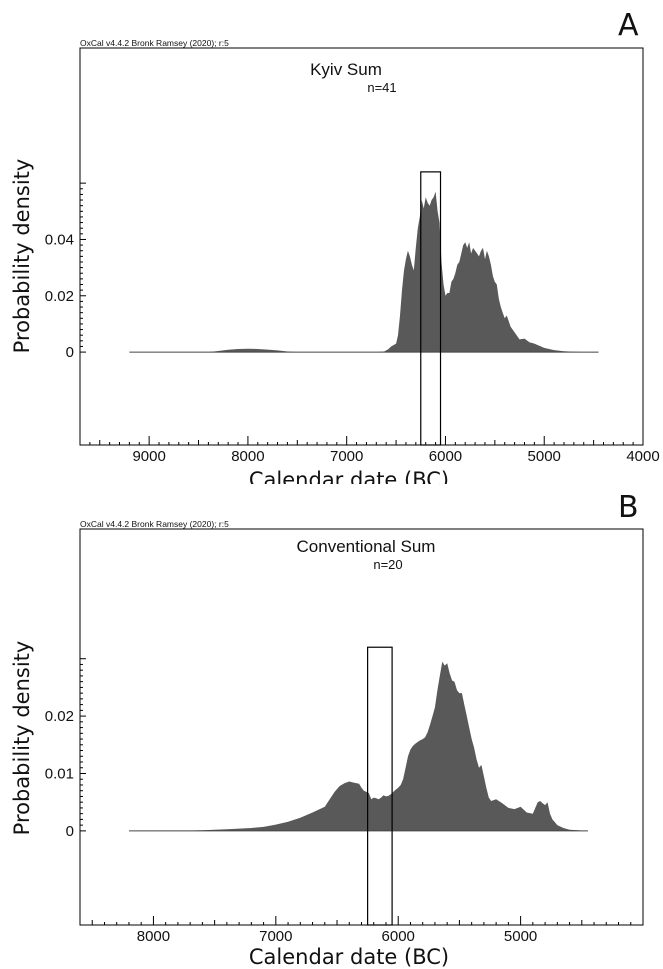 This screenshot has width=663, height=969. I want to click on y-tick-label: 0.01, so click(59, 773).